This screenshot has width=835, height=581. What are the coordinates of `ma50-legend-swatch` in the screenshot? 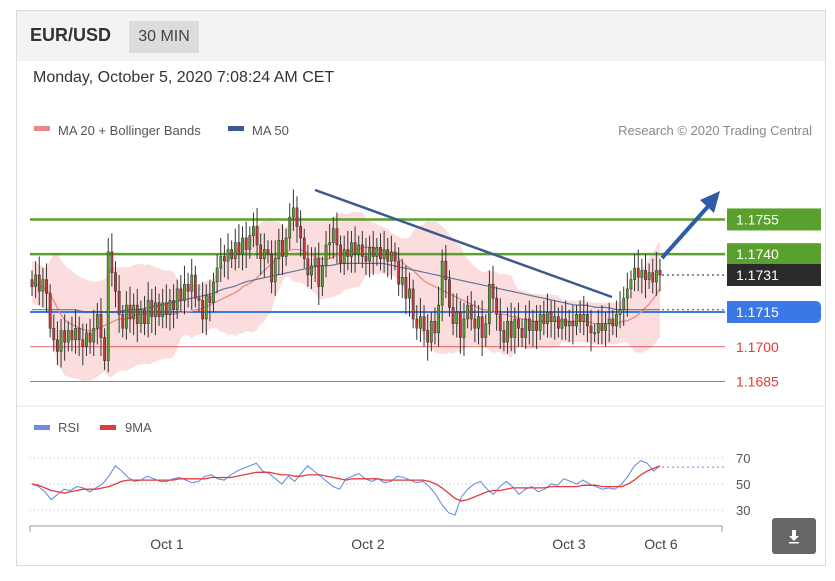 It's located at (236, 128).